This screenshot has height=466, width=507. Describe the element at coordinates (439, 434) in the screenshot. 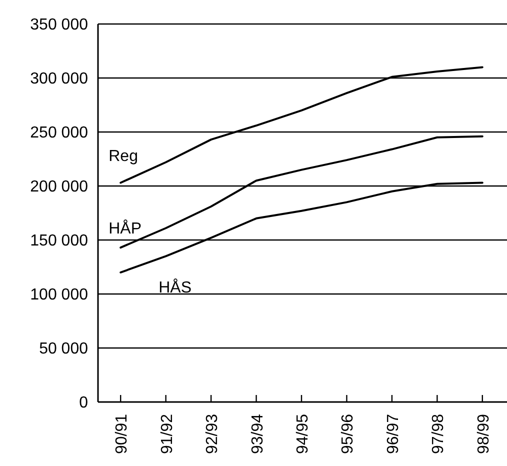

I see `x-tick-label: 97/98` at that location.